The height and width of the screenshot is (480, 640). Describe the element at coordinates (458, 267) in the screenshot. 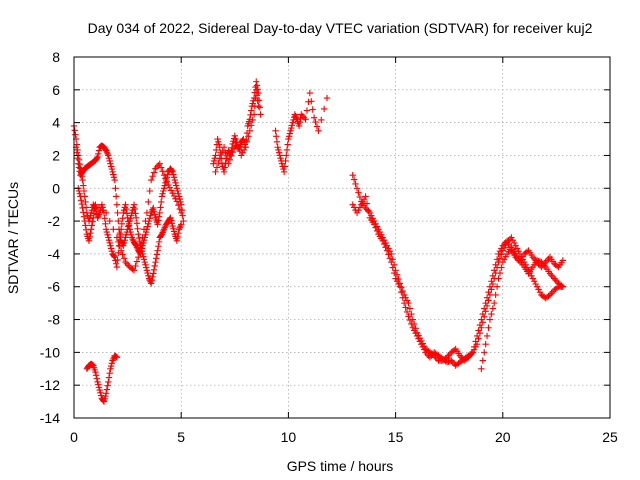

I see `series-group` at that location.